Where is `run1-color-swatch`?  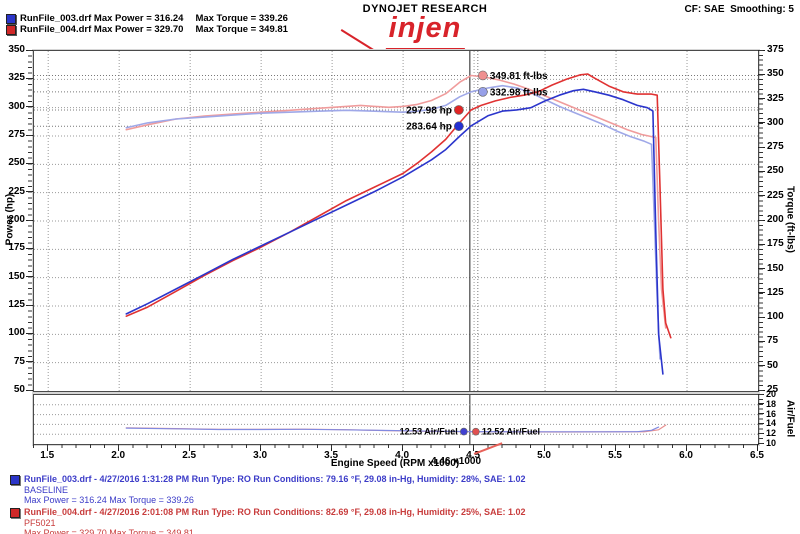 run1-color-swatch is located at coordinates (11, 18).